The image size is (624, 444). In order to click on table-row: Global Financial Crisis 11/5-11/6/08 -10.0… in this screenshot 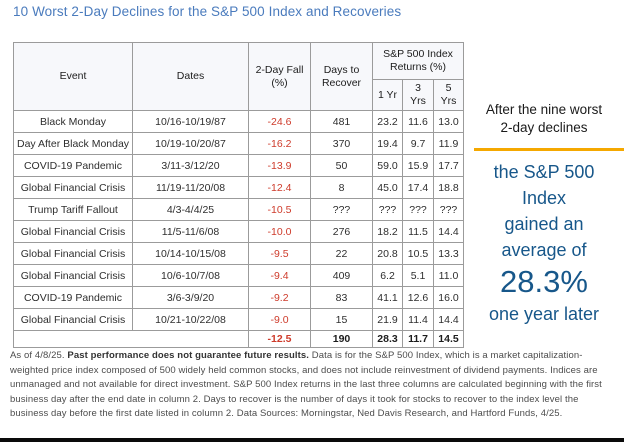, I will do `click(238, 232)`.